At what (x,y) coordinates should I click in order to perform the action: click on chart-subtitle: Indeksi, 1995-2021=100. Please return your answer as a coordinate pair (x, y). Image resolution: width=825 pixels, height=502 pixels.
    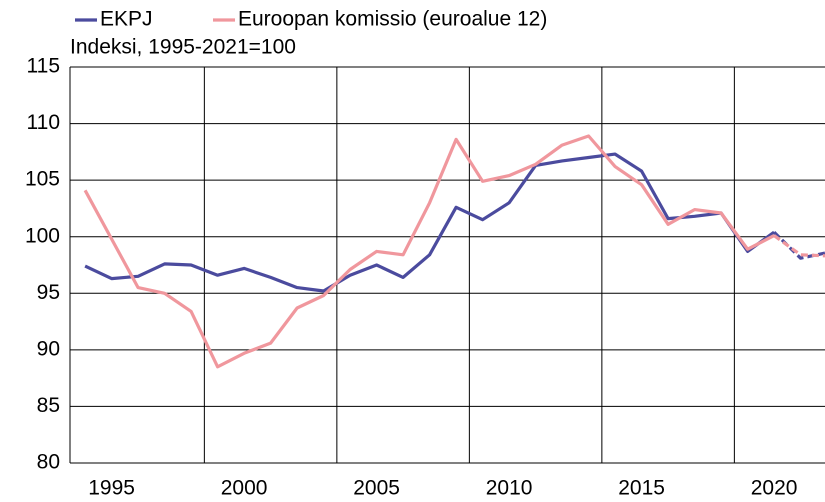
    Looking at the image, I should click on (183, 47).